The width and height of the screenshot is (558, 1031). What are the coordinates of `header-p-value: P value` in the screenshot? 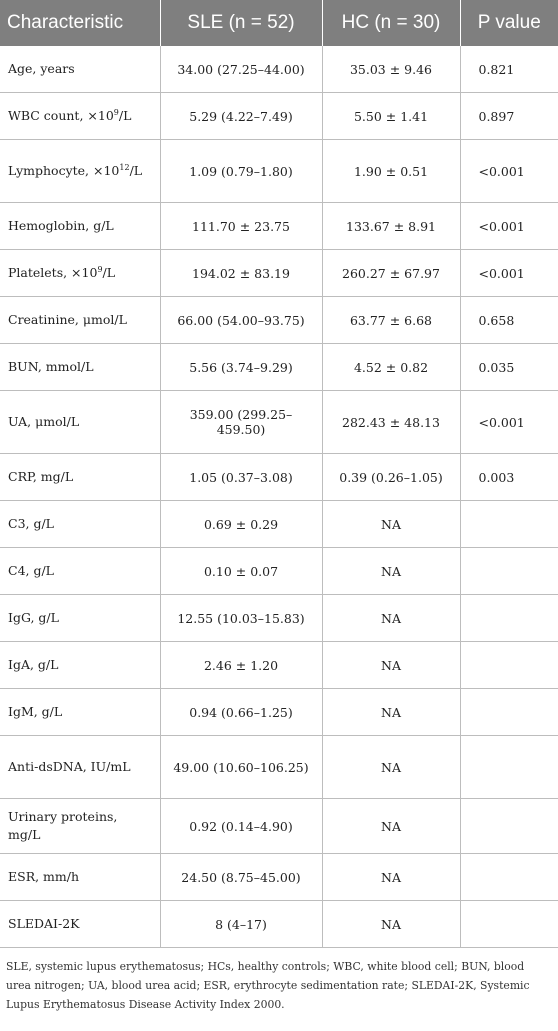 It's located at (509, 23).